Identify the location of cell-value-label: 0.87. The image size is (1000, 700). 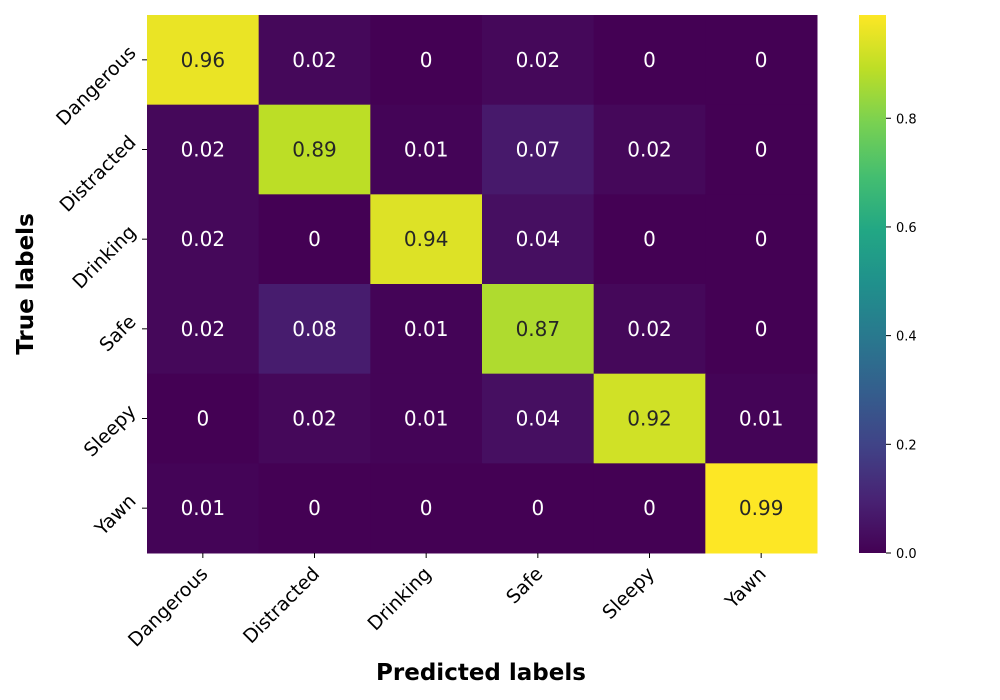
(538, 329).